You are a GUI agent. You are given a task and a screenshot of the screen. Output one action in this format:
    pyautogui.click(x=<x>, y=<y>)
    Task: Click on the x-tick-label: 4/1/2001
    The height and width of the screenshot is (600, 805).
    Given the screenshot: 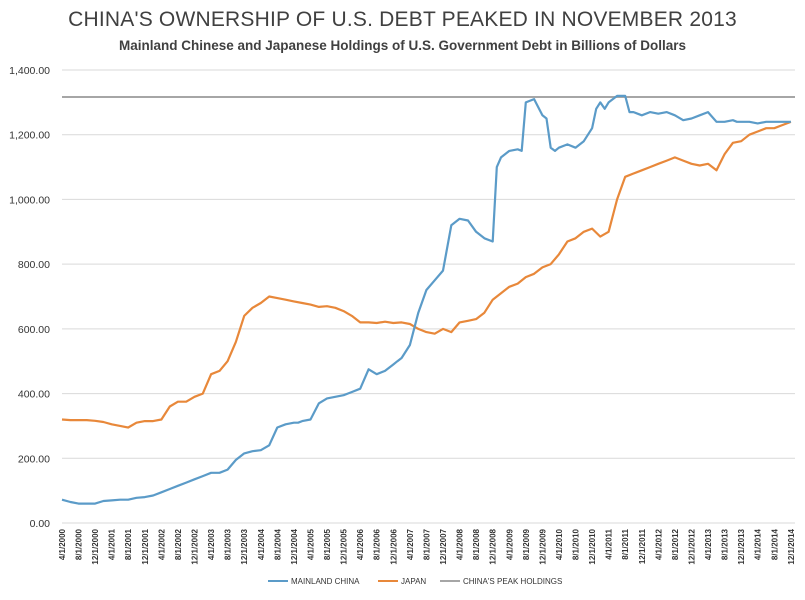 What is the action you would take?
    pyautogui.click(x=112, y=544)
    